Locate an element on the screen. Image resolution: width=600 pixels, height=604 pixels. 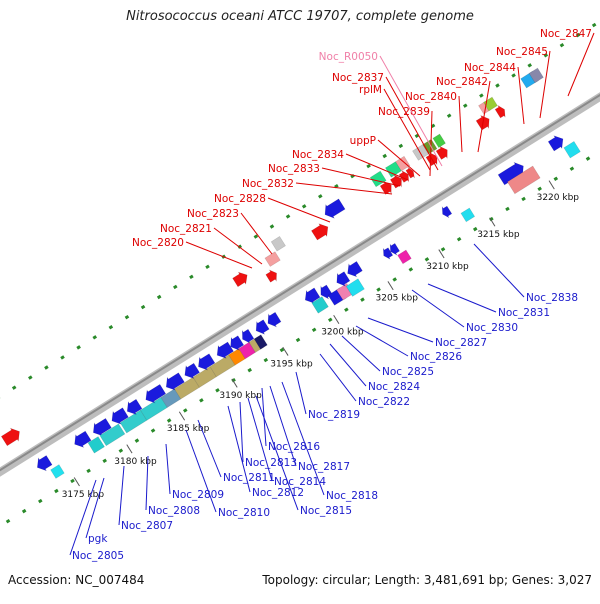
forward-gene-label: Noc_2847 is located at coordinates (566, 34).